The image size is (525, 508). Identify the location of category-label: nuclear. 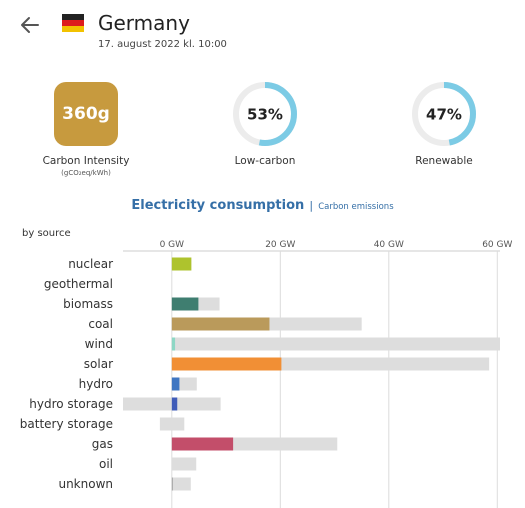
(90, 264).